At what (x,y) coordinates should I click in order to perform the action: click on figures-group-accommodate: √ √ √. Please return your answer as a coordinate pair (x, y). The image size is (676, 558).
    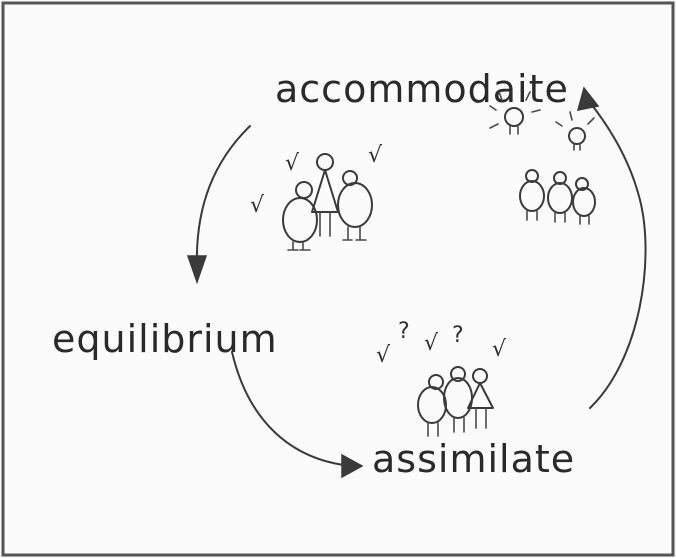
    Looking at the image, I should click on (316, 197).